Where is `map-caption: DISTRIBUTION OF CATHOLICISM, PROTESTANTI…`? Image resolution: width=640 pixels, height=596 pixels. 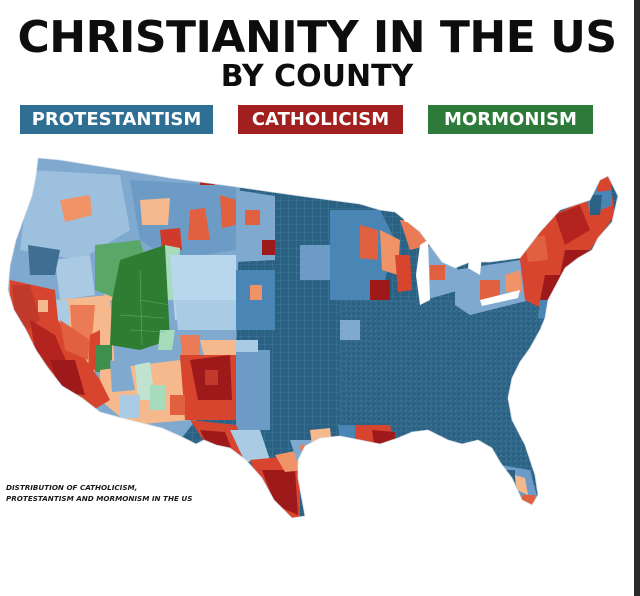
map-caption: DISTRIBUTION OF CATHOLICISM, PROTESTANTI… is located at coordinates (99, 493).